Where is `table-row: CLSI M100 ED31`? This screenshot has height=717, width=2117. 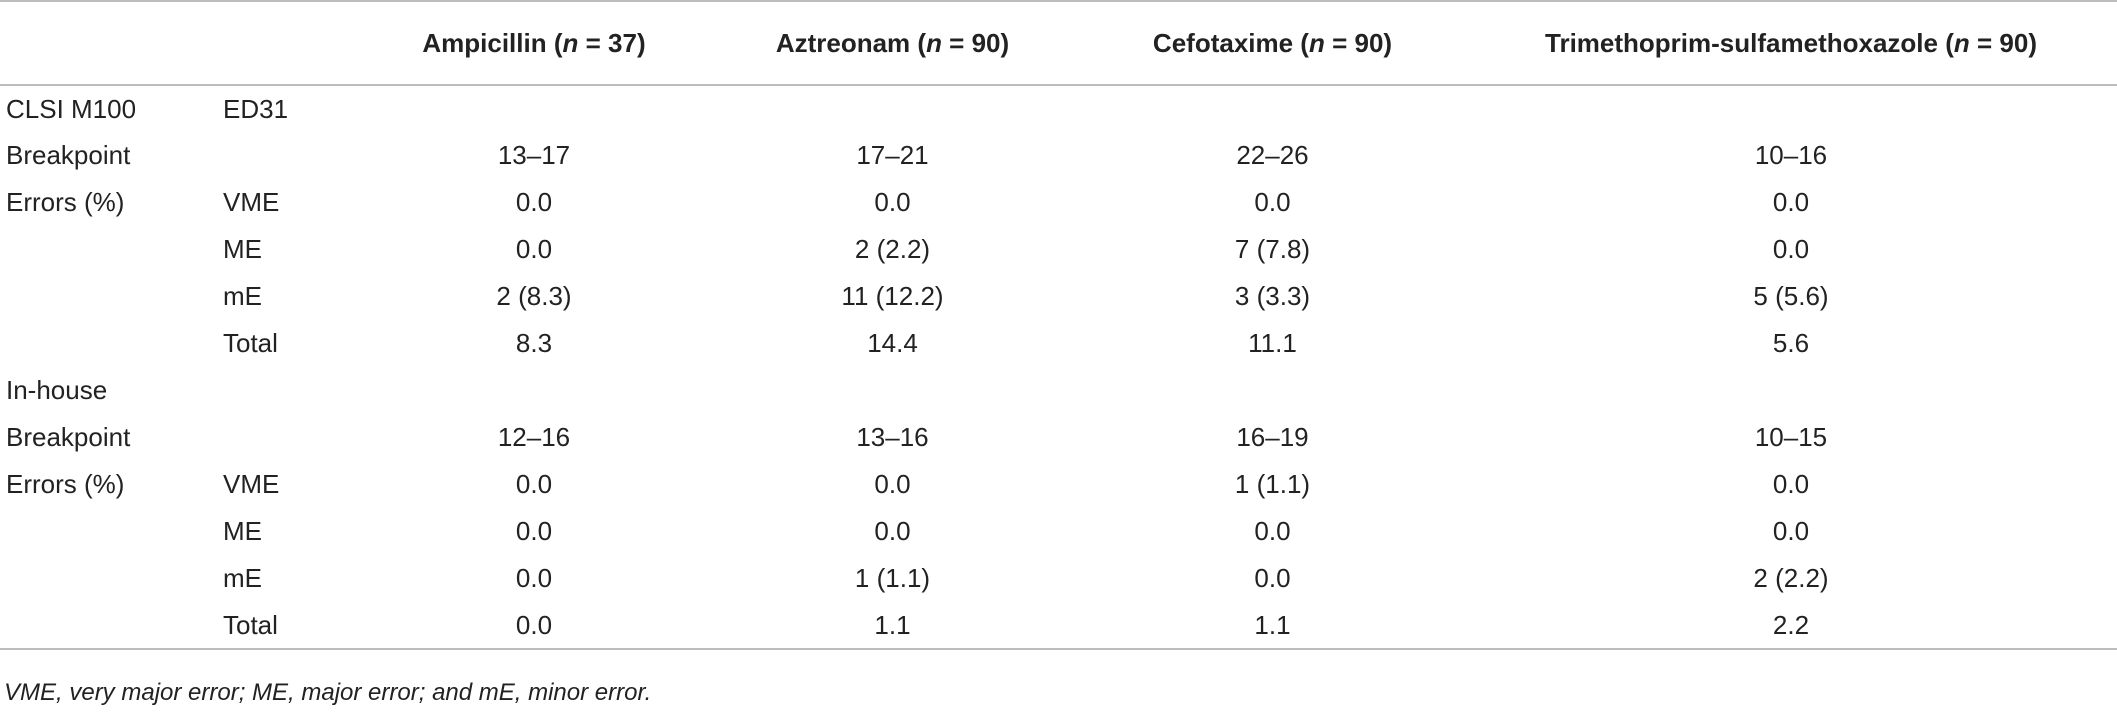
table-row: CLSI M100 ED31 is located at coordinates (1058, 108).